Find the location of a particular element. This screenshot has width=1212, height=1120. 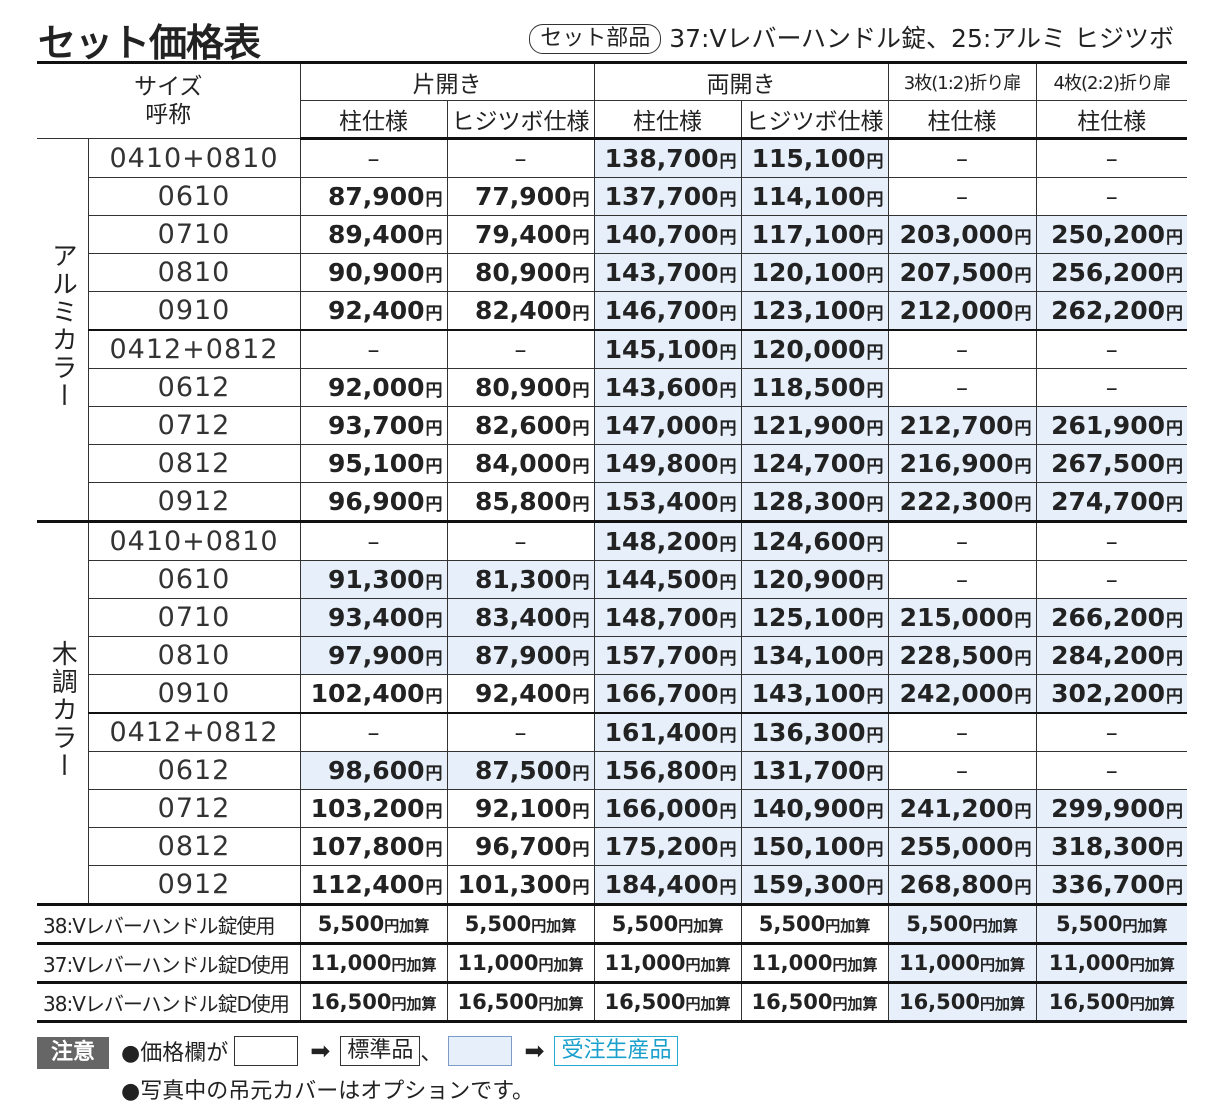

price-value: 137,700 is located at coordinates (661, 196).